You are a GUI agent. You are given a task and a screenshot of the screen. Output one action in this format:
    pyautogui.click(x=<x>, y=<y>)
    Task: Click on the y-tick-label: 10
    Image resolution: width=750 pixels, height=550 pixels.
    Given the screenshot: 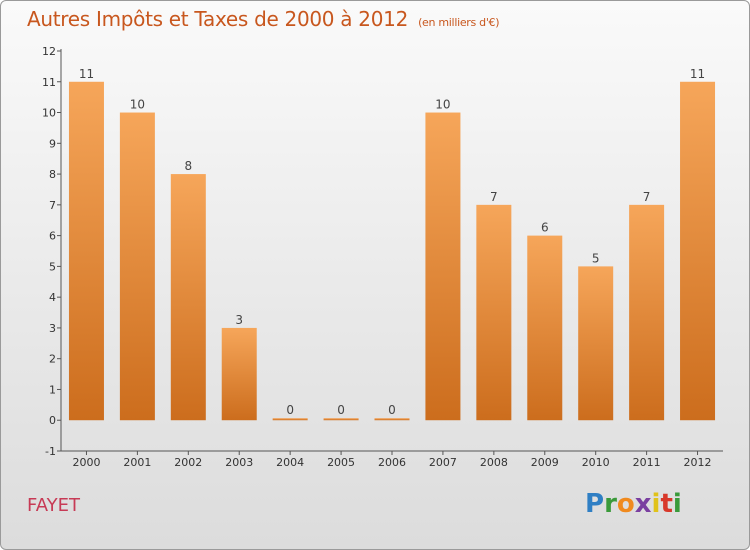 What is the action you would take?
    pyautogui.click(x=49, y=113)
    